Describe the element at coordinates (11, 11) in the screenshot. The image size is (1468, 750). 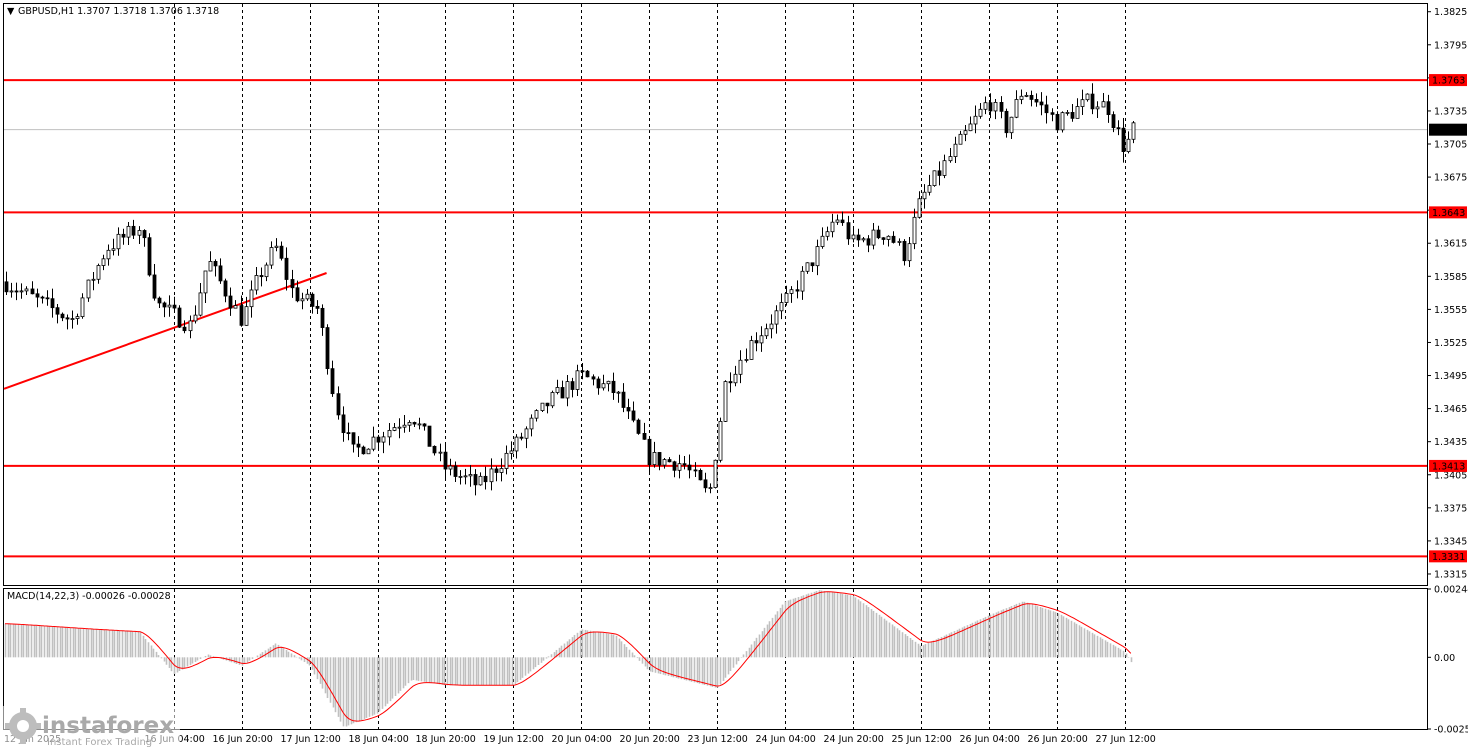
I see `symbol-menu-arrow: ▼` at that location.